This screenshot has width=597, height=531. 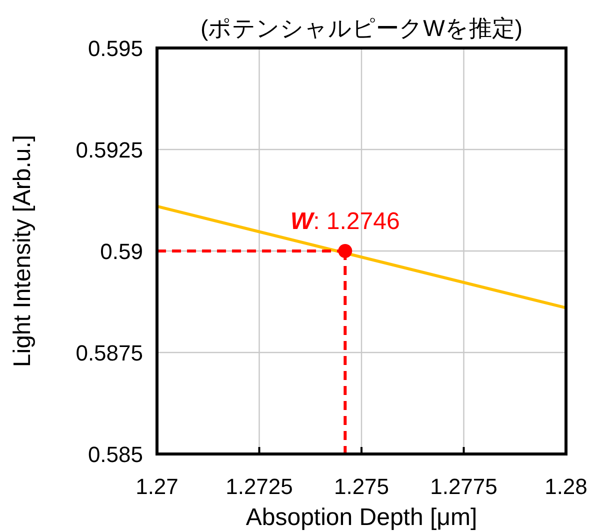 What do you see at coordinates (345, 221) in the screenshot?
I see `annotation: W: 1.2746` at bounding box center [345, 221].